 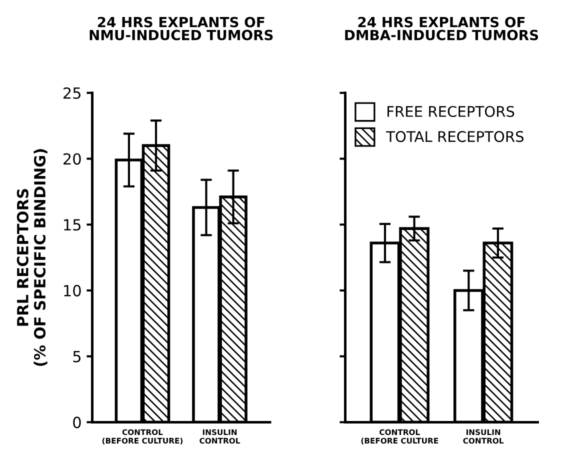 I want to click on legend-label: FREE RECEPTORS, so click(x=451, y=111).